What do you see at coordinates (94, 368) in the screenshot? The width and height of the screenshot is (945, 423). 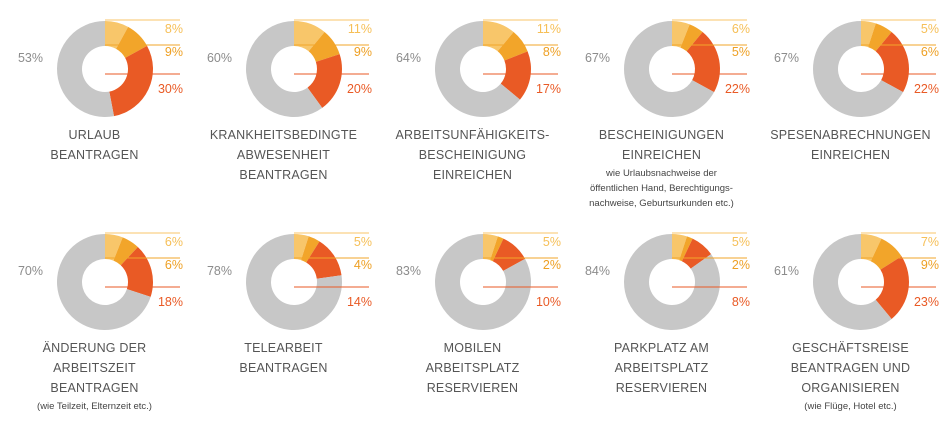 I see `chart-title-line: ARBEITSZEIT` at bounding box center [94, 368].